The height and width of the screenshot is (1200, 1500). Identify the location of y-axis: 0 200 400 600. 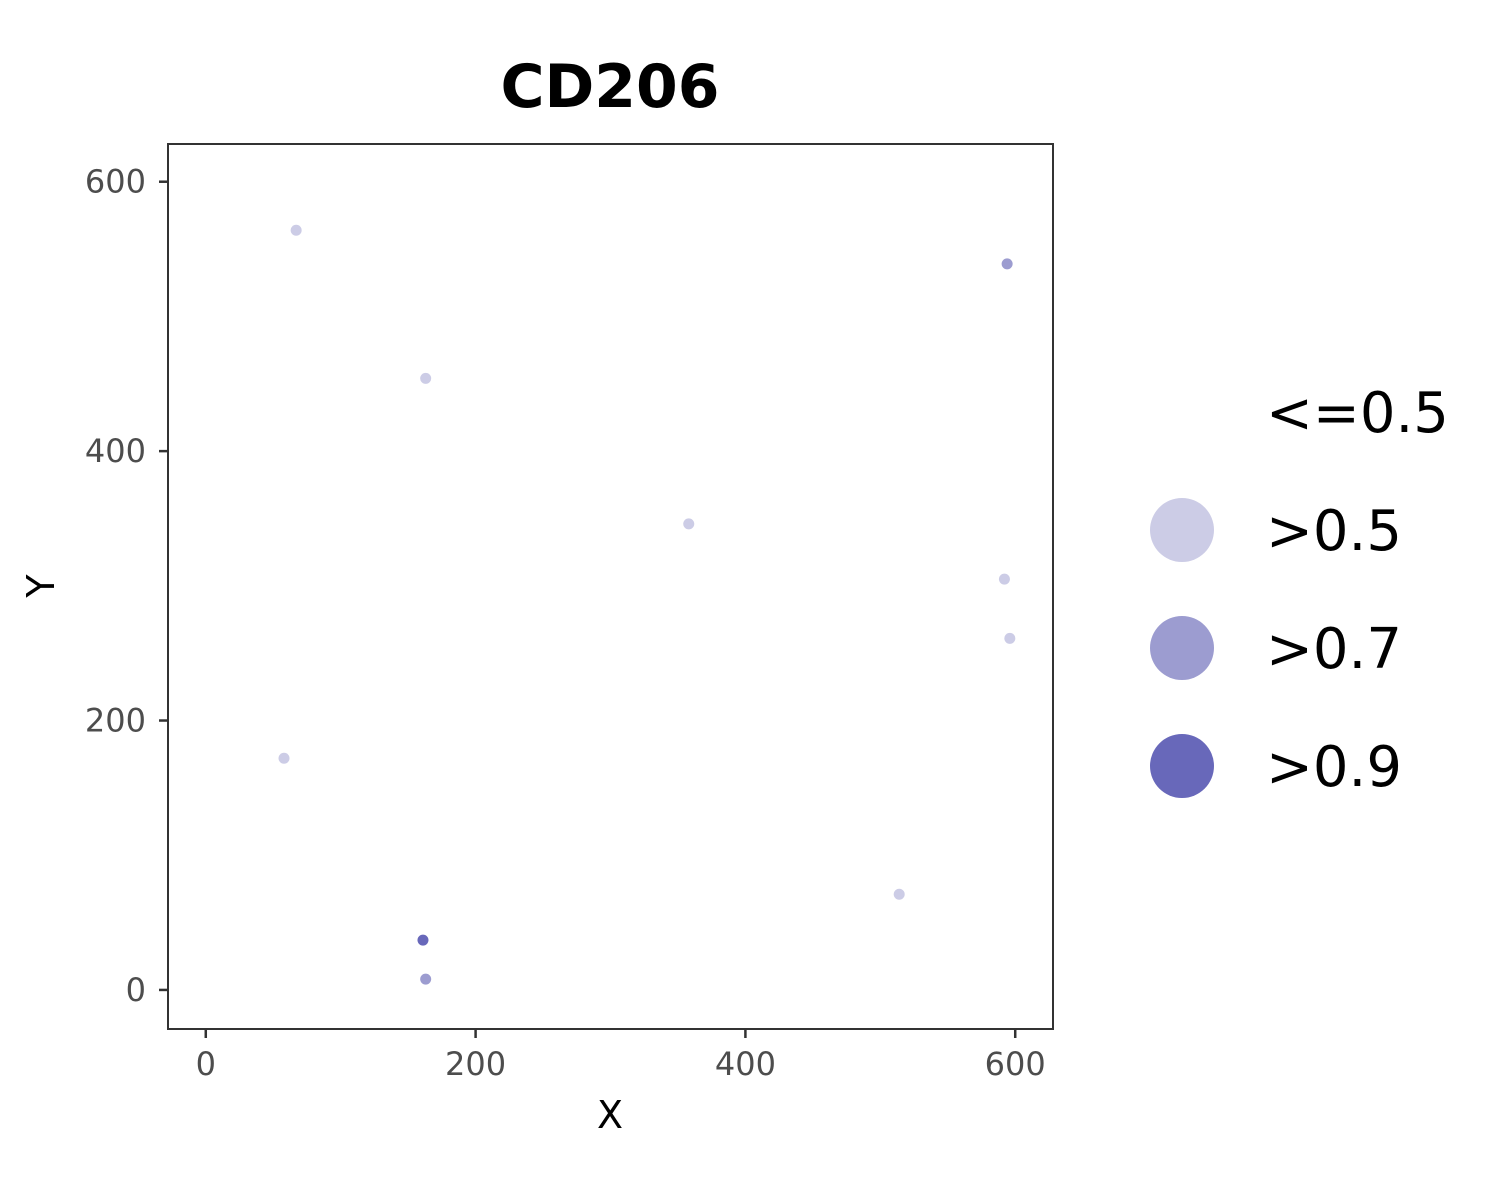
(126, 586).